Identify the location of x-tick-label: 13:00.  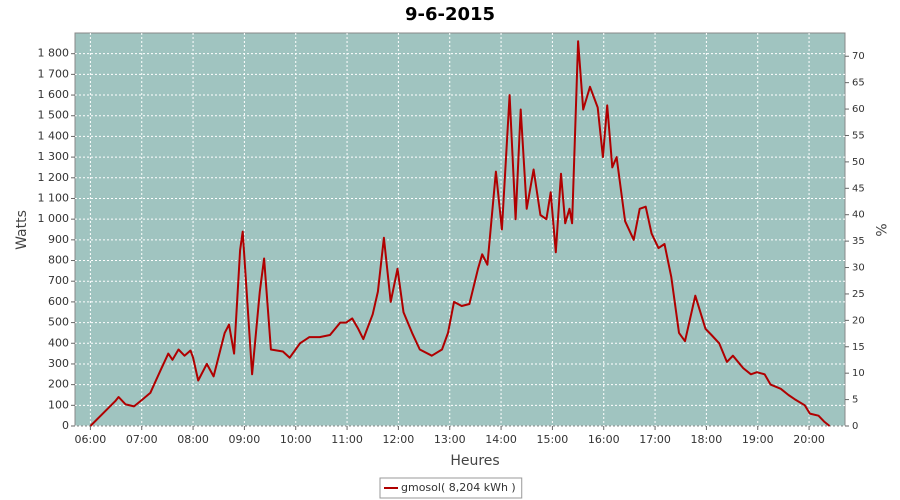
(450, 439).